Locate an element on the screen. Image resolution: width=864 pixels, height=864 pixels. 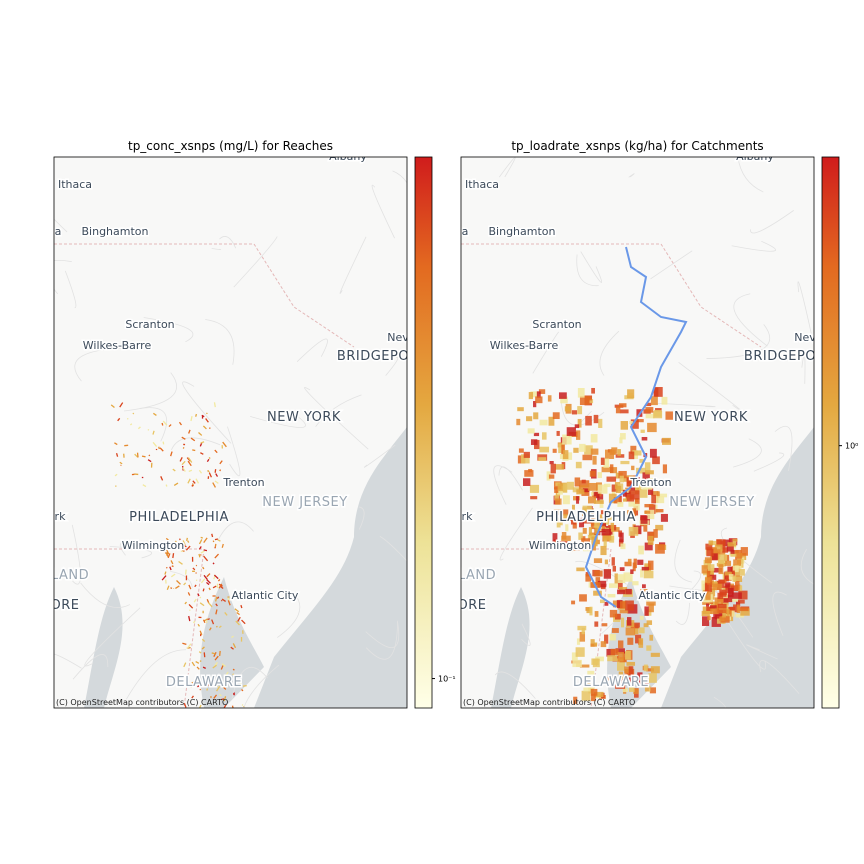
place-label: PHILADELPHIA is located at coordinates (586, 517).